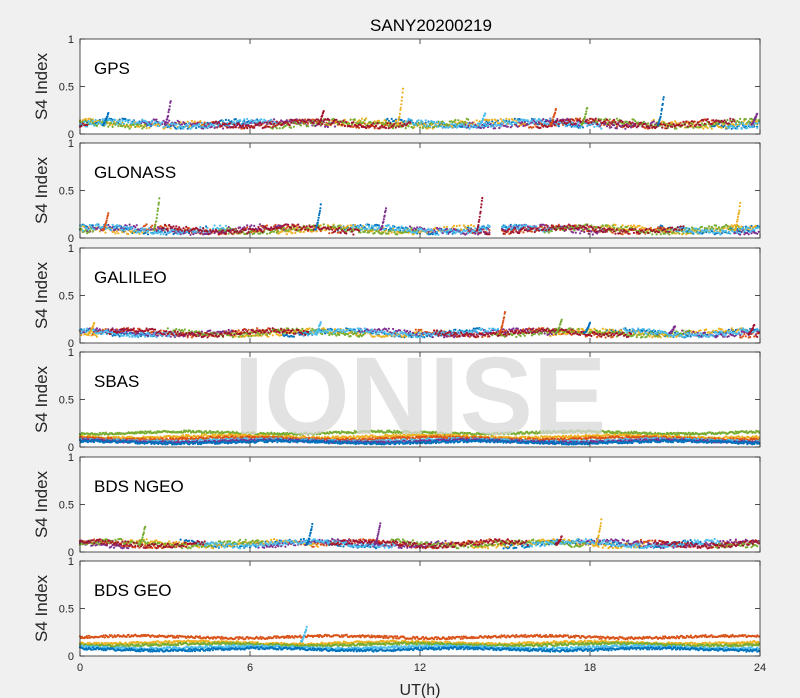  I want to click on y-axis-label: S4 Index, so click(41, 190).